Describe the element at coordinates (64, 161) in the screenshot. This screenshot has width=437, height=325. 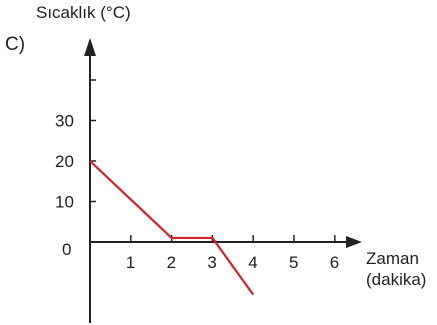
I see `y-tick-label: 20` at that location.